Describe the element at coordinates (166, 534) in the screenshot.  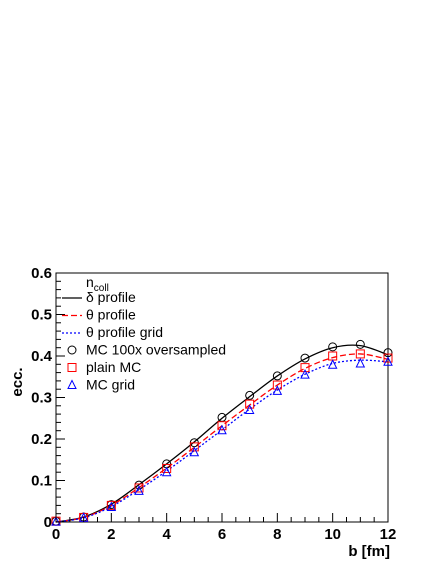
I see `x-tick-label: 4` at that location.